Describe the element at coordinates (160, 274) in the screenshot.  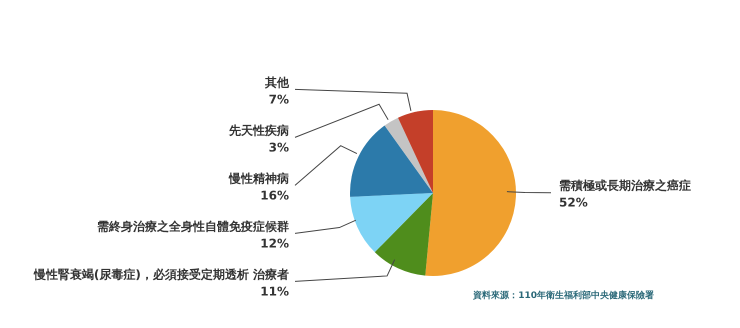
I see `slice-label: 慢性腎衰竭(尿毒症)，必須接受定期透析 治療者` at that location.